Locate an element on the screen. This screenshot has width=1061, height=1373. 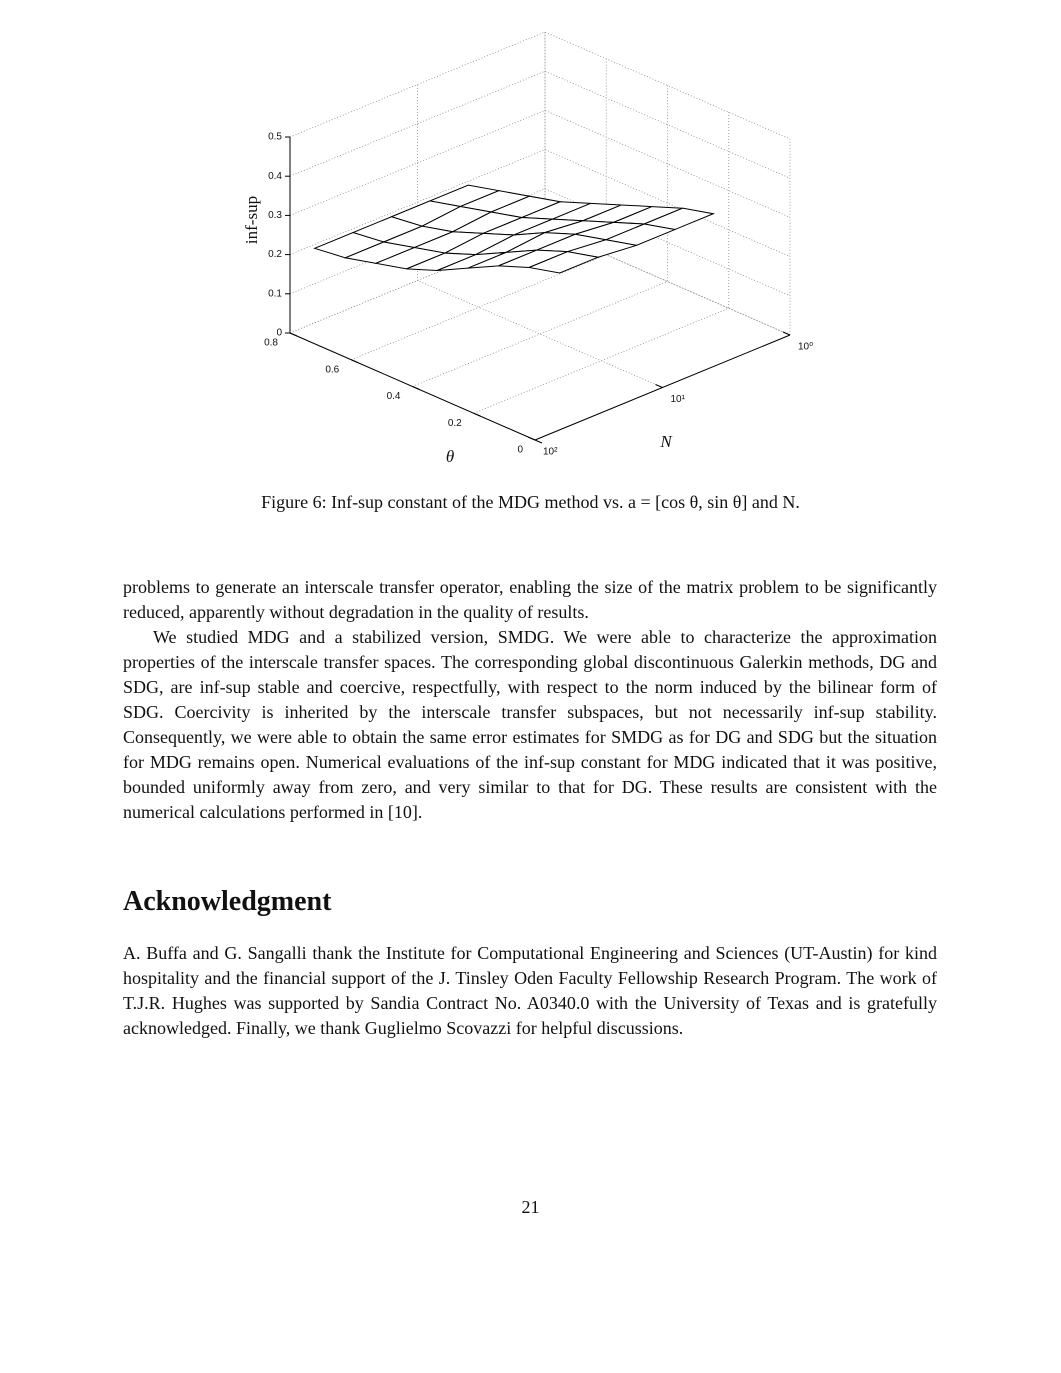
y-tick-label: 0.2 is located at coordinates (455, 423).